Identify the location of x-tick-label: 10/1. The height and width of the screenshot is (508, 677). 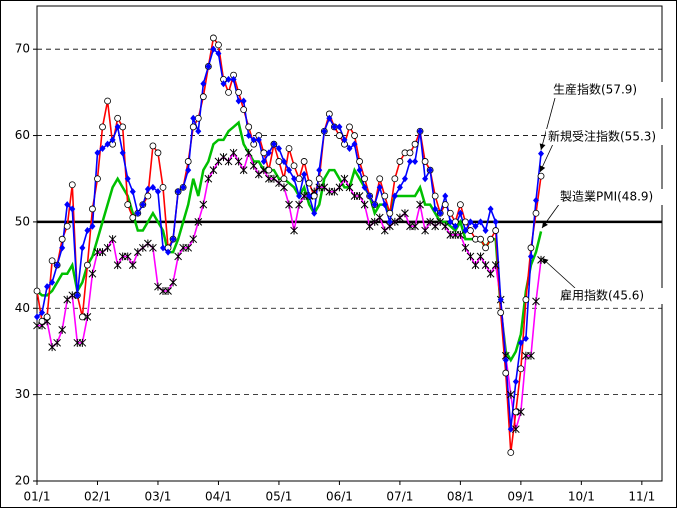
(581, 497).